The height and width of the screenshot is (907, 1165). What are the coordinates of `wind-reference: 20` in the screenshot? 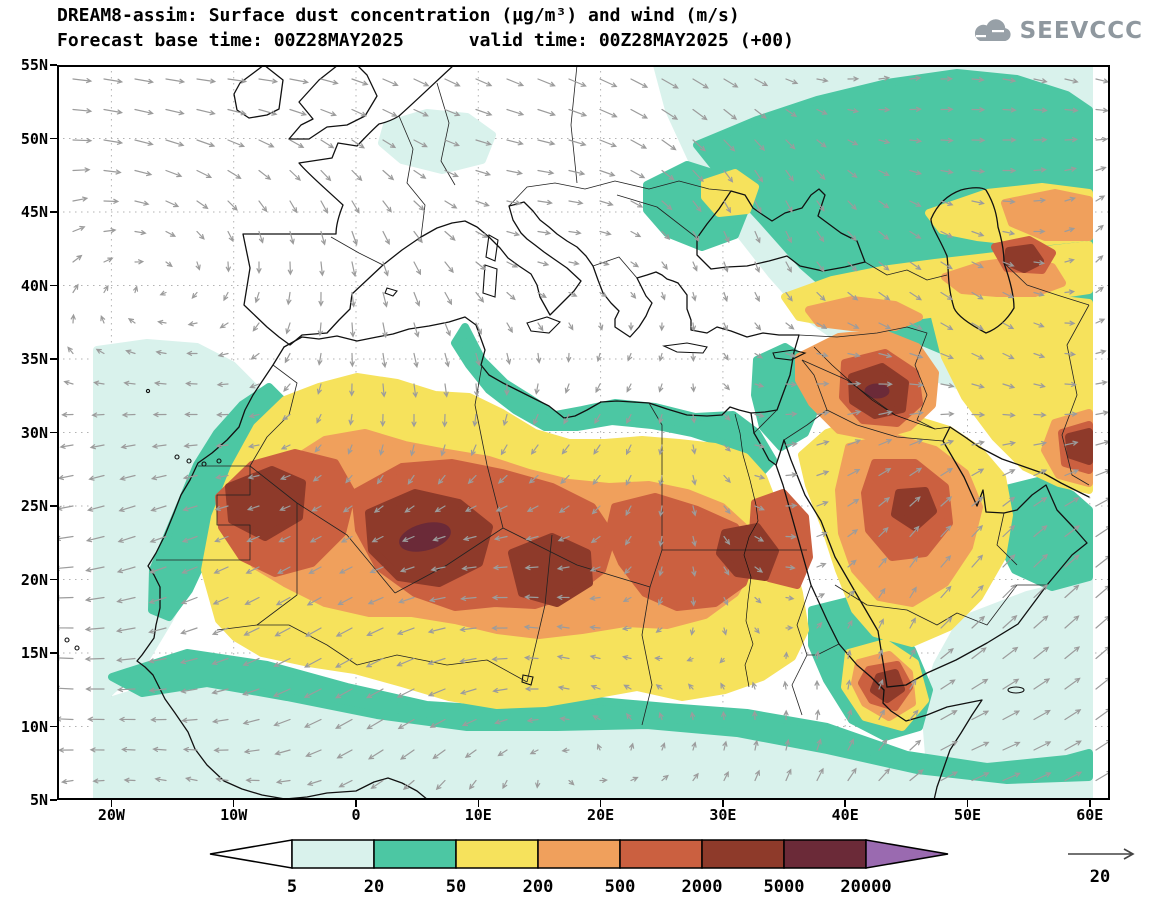 It's located at (1101, 867).